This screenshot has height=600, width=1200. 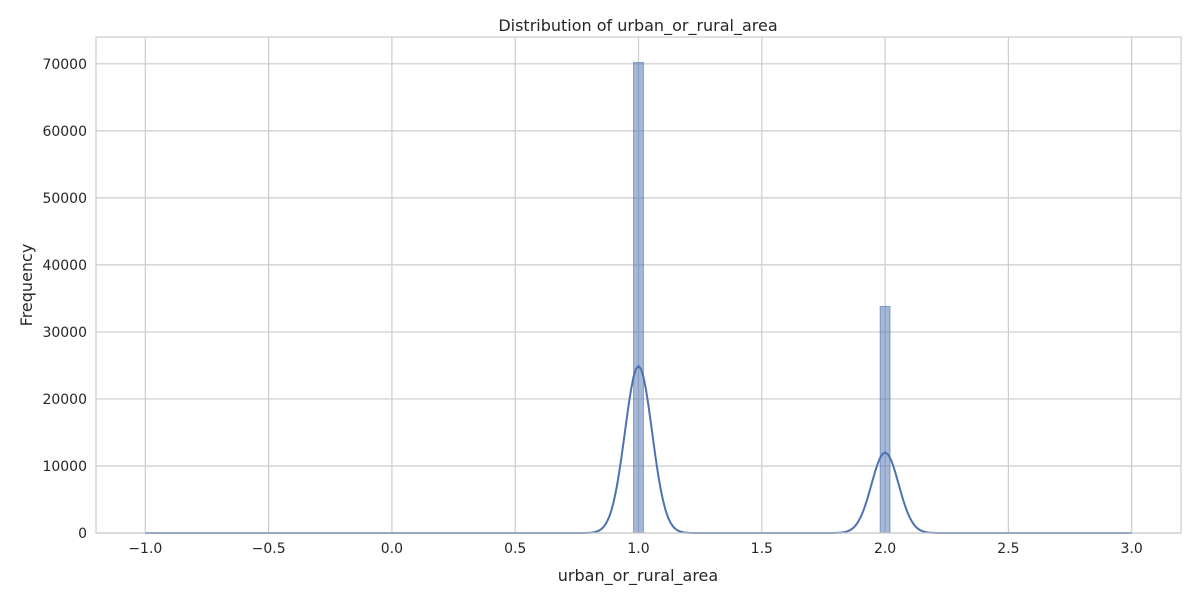 I want to click on y-tick-label: 40000, so click(x=64, y=266).